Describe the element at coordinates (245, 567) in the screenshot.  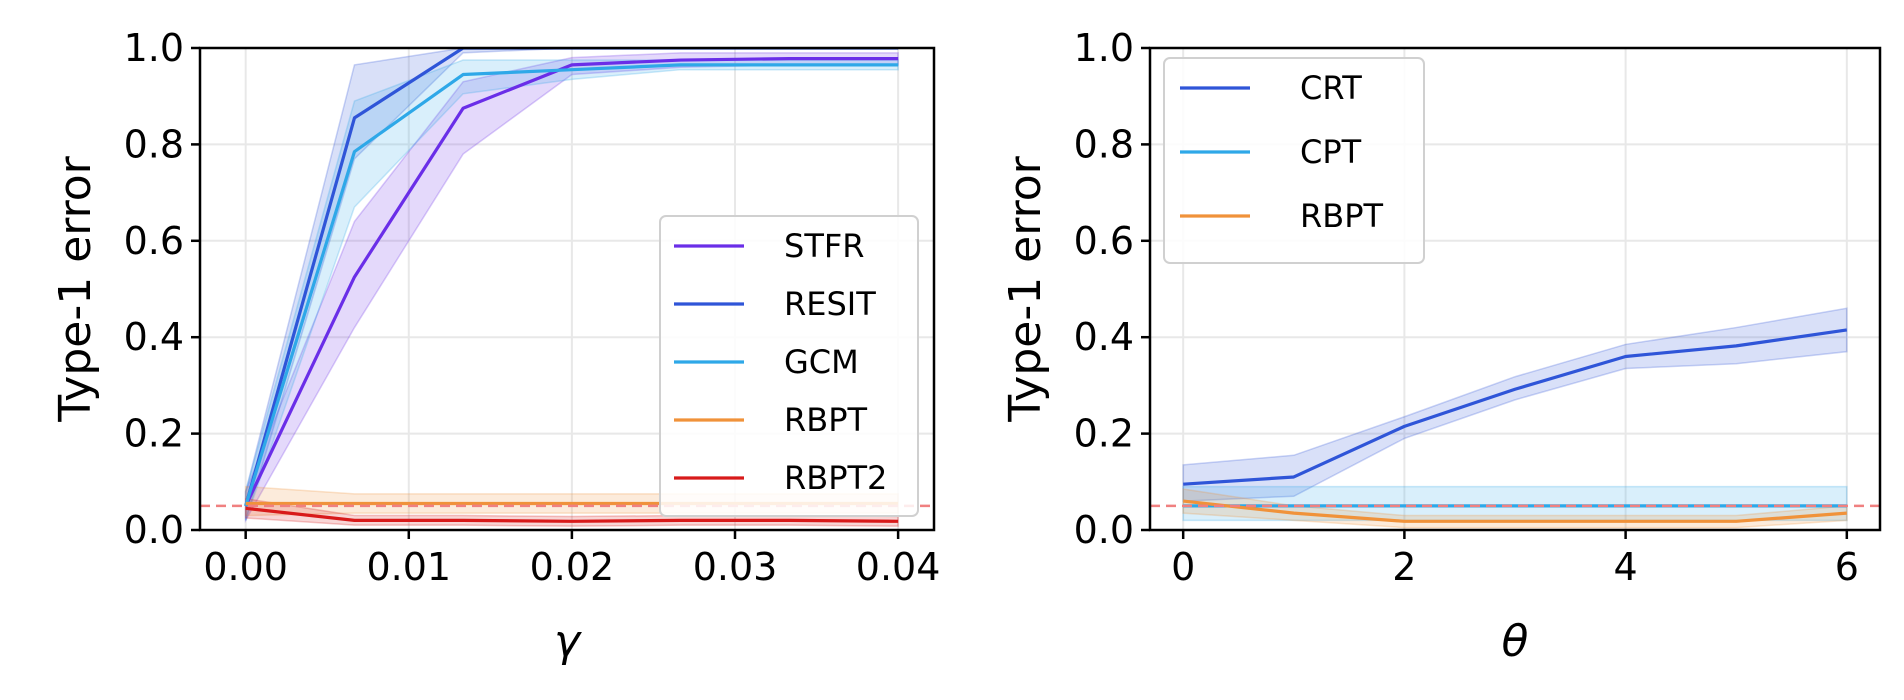
I see `x-tick-label: 0.00` at that location.